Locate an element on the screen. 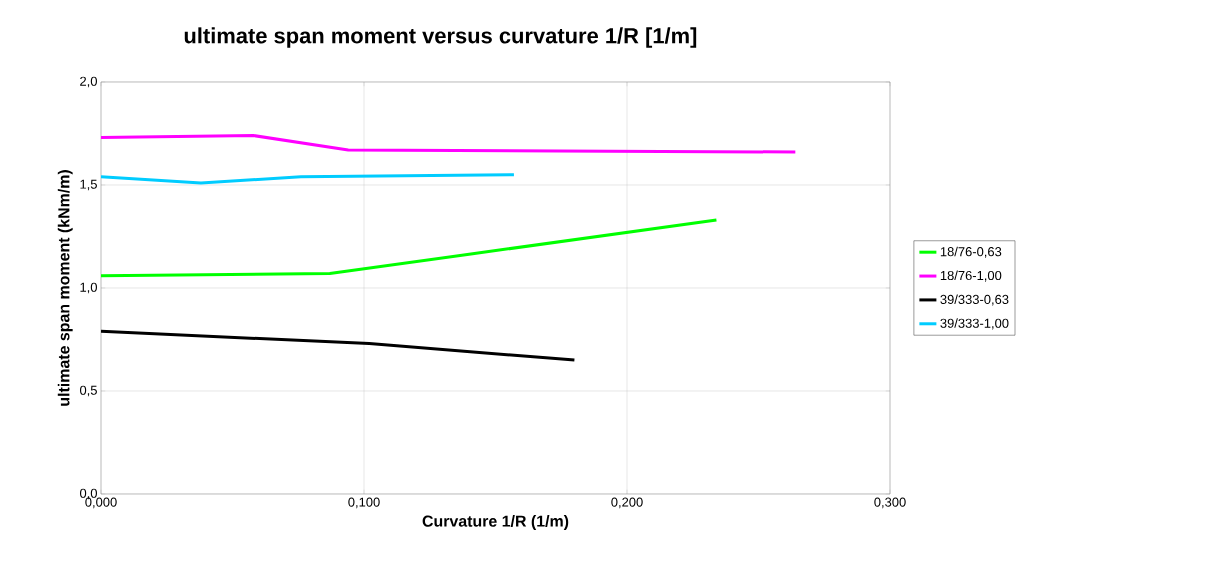  legend-label: 18/76-1,00 is located at coordinates (971, 276).